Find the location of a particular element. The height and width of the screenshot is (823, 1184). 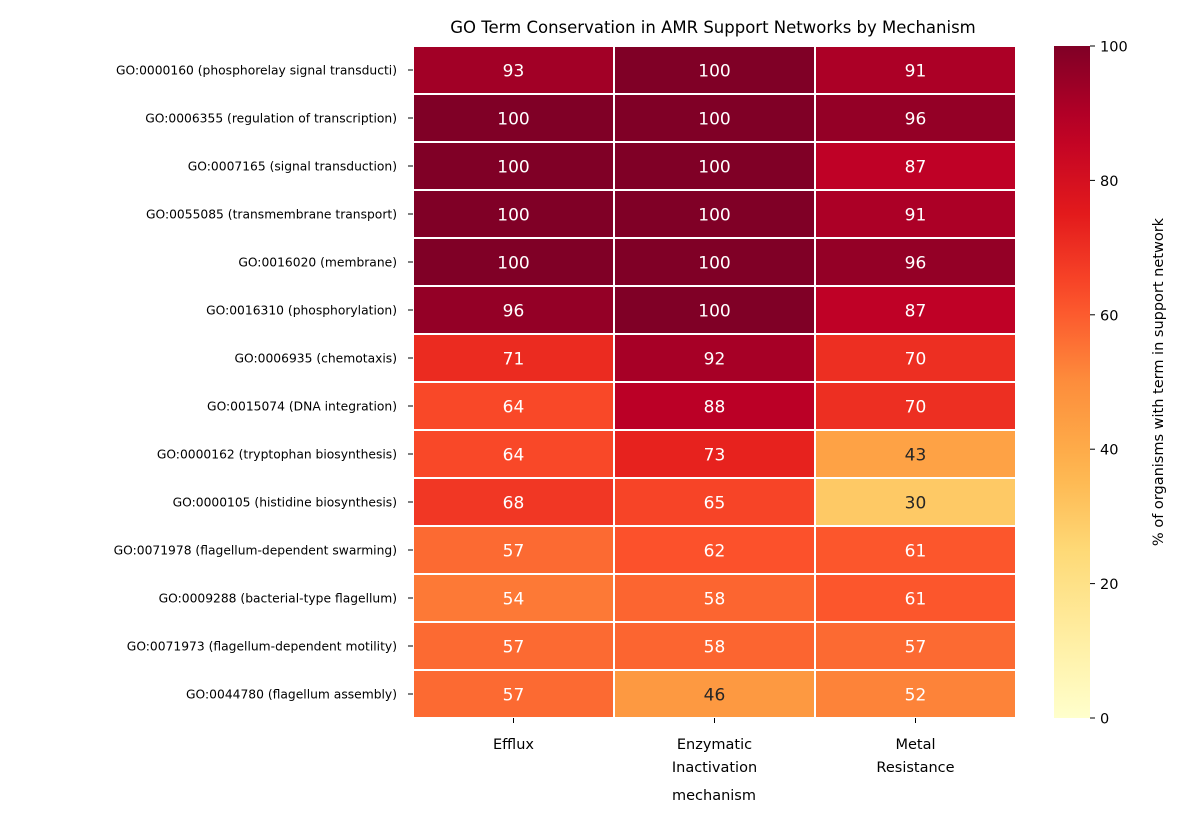

colorbar-tick-label: 80 is located at coordinates (1109, 182).